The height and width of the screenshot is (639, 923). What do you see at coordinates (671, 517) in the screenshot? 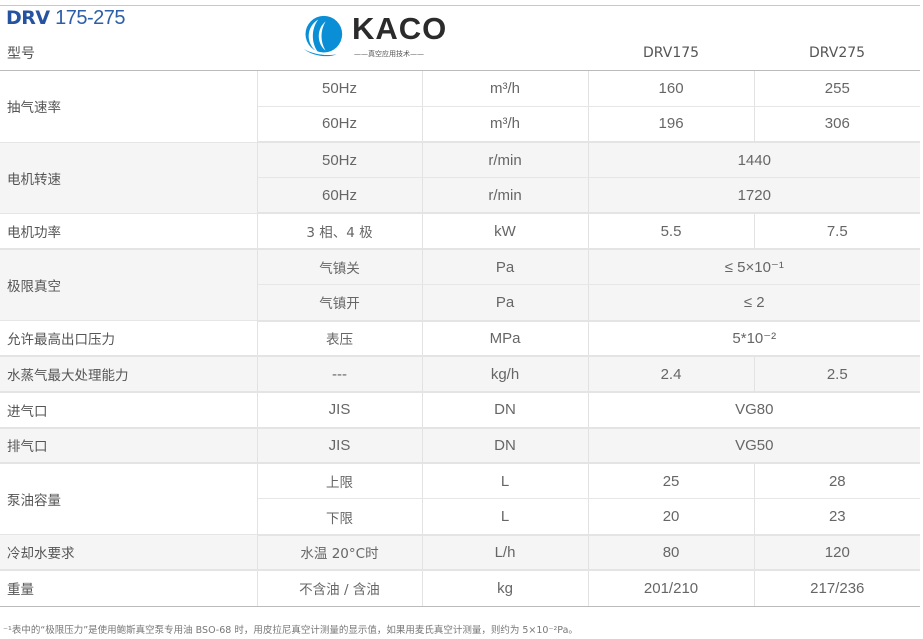
I see `value-cell-drv175: 20` at bounding box center [671, 517].